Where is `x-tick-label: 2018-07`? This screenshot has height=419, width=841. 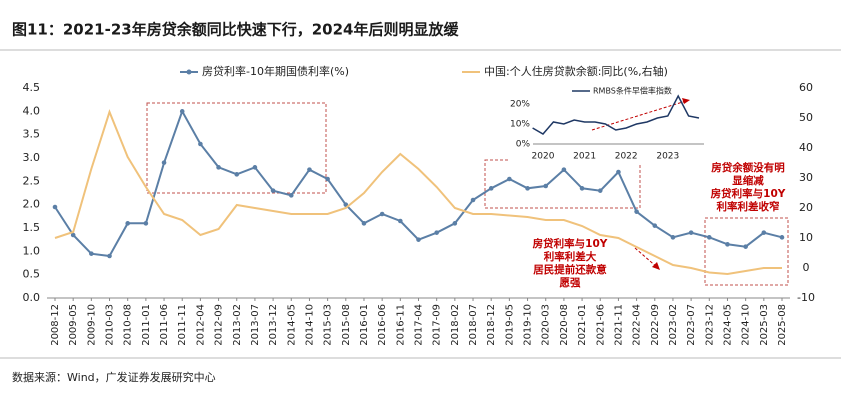
x-tick-label: 2018-07 is located at coordinates (473, 325).